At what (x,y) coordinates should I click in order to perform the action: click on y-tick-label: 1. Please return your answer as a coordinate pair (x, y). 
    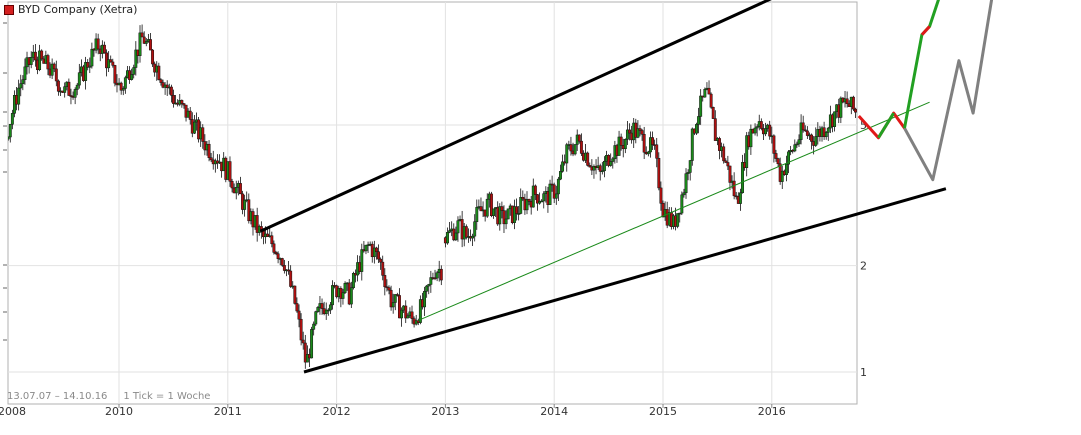
    Looking at the image, I should click on (863, 372).